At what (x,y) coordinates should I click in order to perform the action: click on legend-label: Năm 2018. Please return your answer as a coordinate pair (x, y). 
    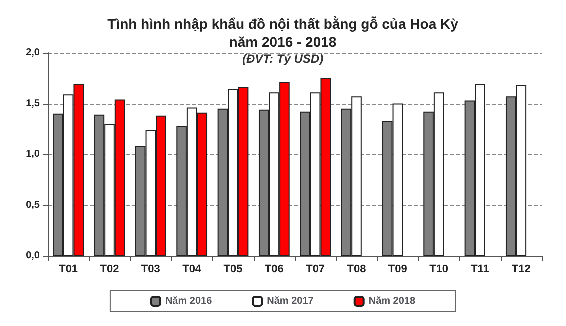
    Looking at the image, I should click on (392, 301).